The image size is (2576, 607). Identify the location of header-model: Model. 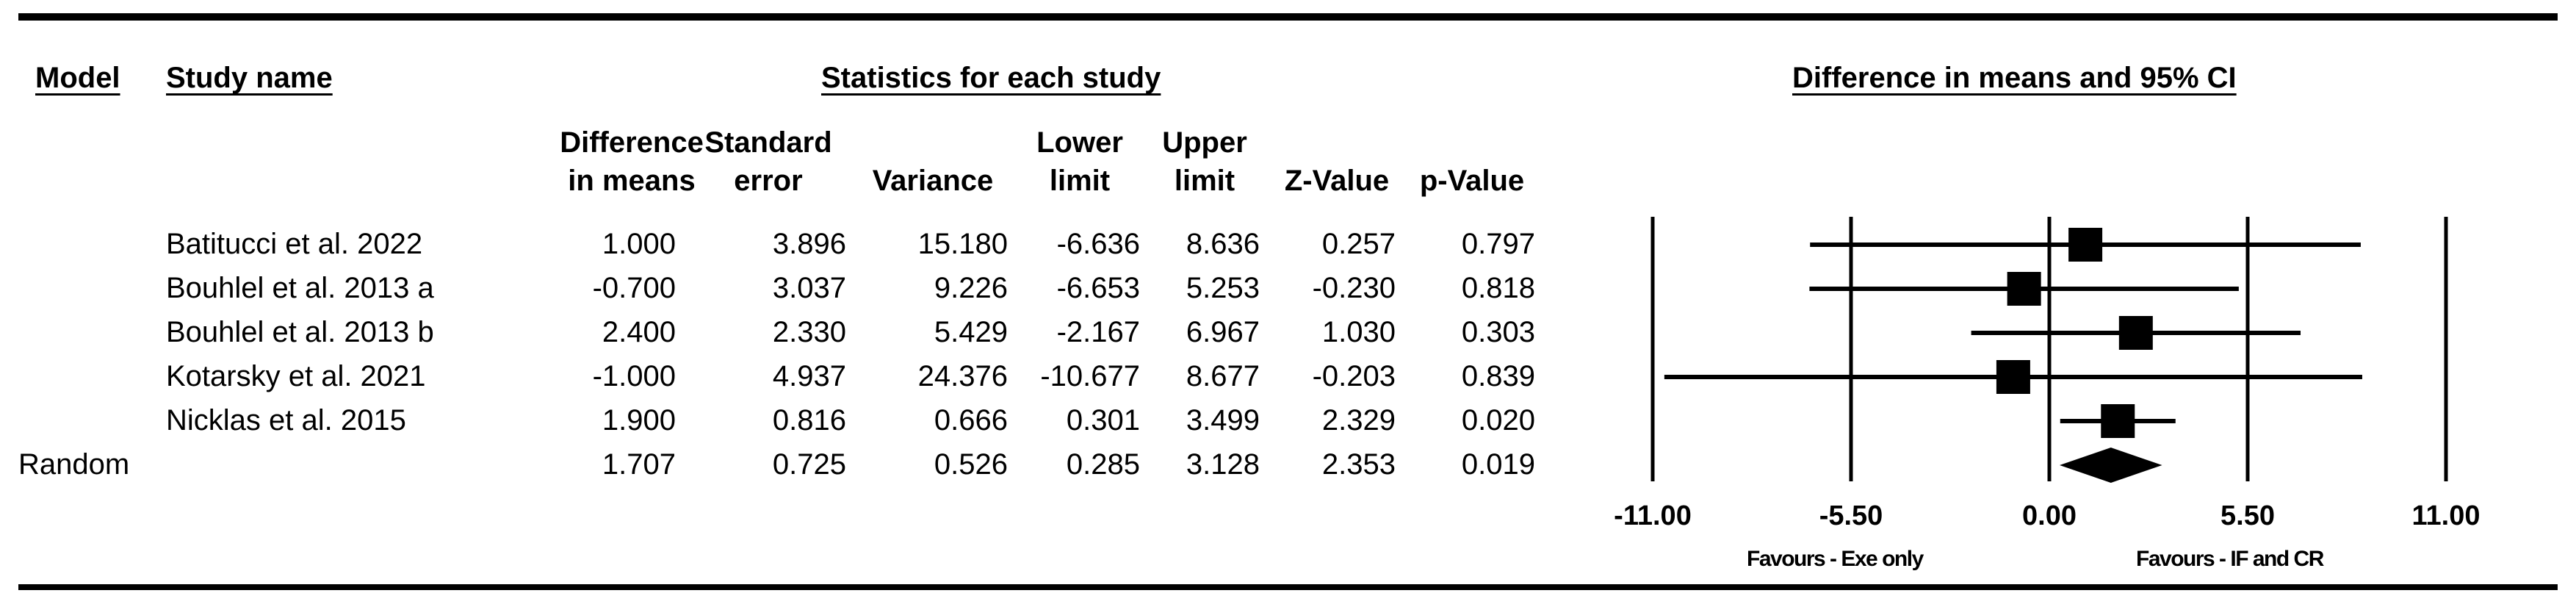
(77, 78).